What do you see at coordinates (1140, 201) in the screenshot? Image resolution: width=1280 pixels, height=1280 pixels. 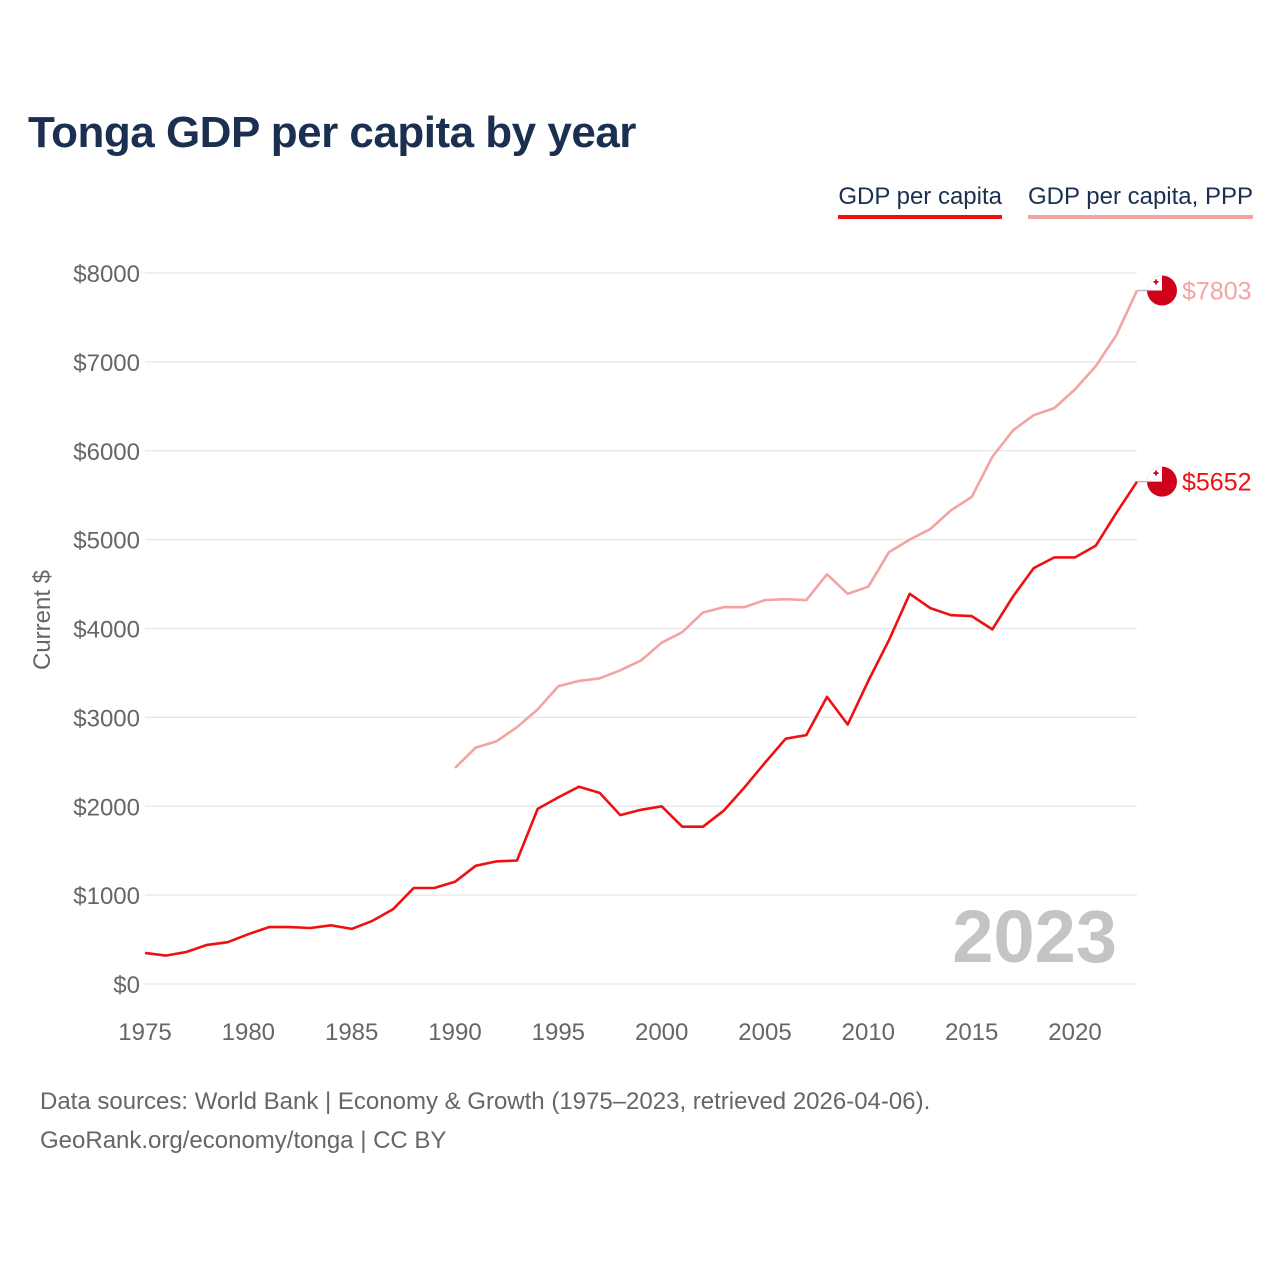 I see `legend-gdp-per-capita-ppp: GDP per capita, PPP` at bounding box center [1140, 201].